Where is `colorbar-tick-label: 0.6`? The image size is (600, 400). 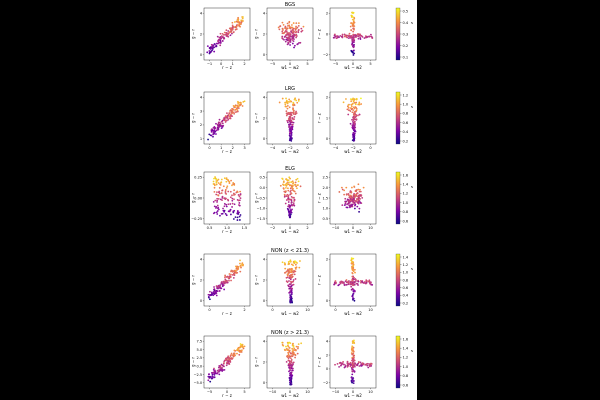
colorbar-tick-label: 0.6 is located at coordinates (406, 385).